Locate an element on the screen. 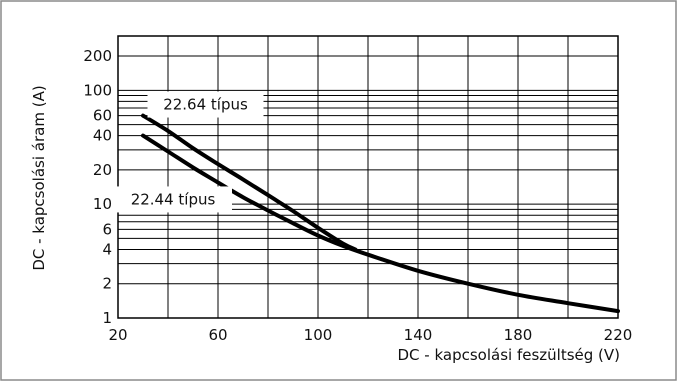 The height and width of the screenshot is (381, 677). y-tick-label: 100 is located at coordinates (97, 90).